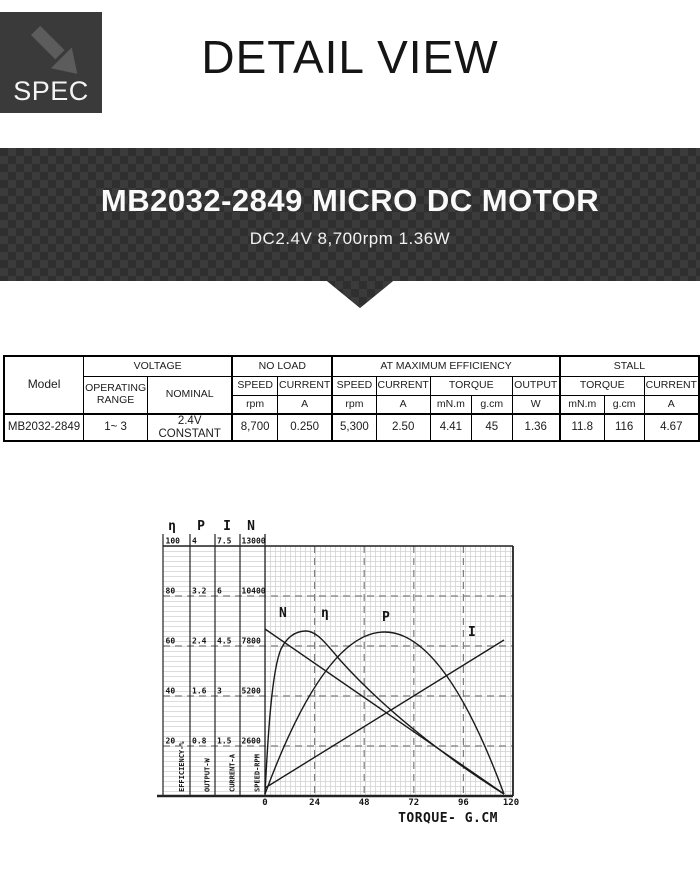  I want to click on header-maxeff-current: CURRENT, so click(403, 386).